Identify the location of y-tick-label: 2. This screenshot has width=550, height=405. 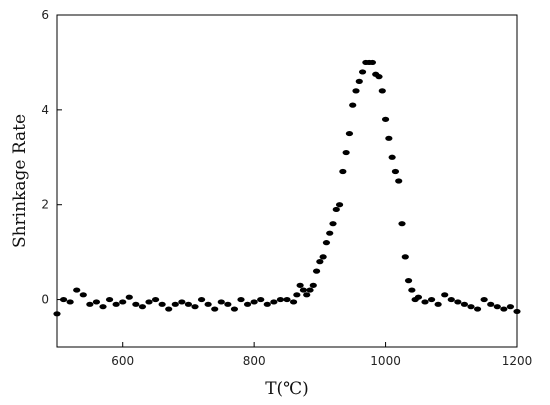
(45, 205).